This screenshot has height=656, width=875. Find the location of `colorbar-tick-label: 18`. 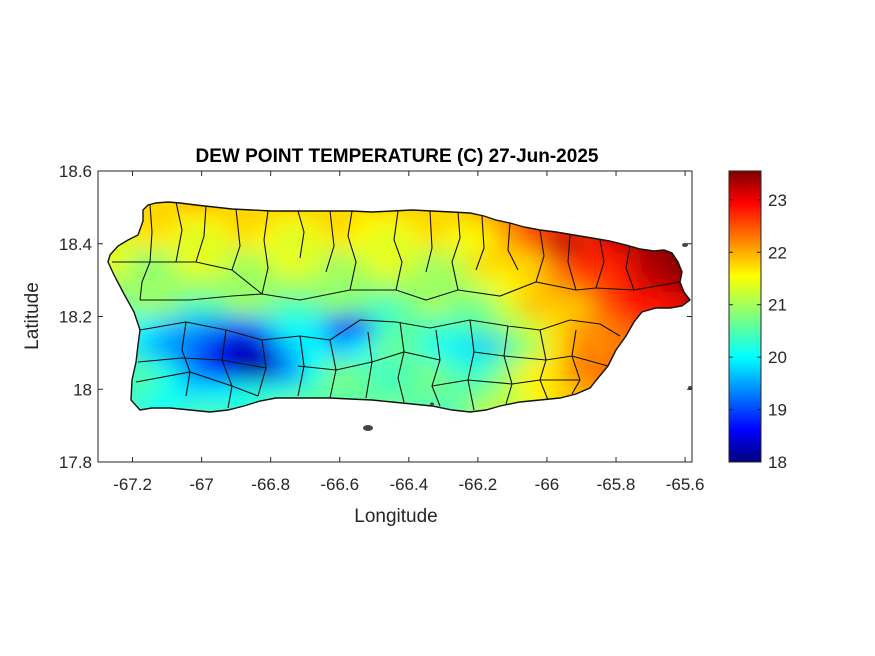

colorbar-tick-label: 18 is located at coordinates (777, 462).